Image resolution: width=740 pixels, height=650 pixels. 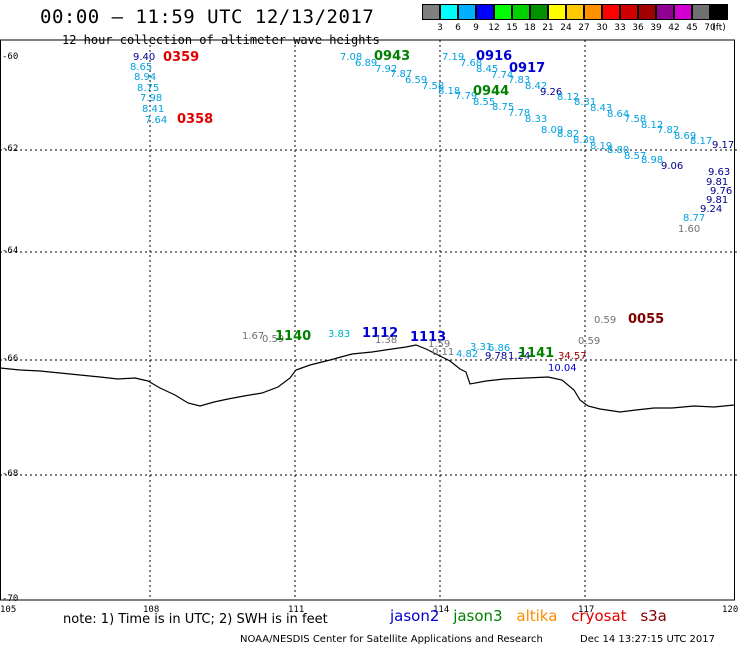 What do you see at coordinates (601, 108) in the screenshot?
I see `wave-height-label: 8.43` at bounding box center [601, 108].